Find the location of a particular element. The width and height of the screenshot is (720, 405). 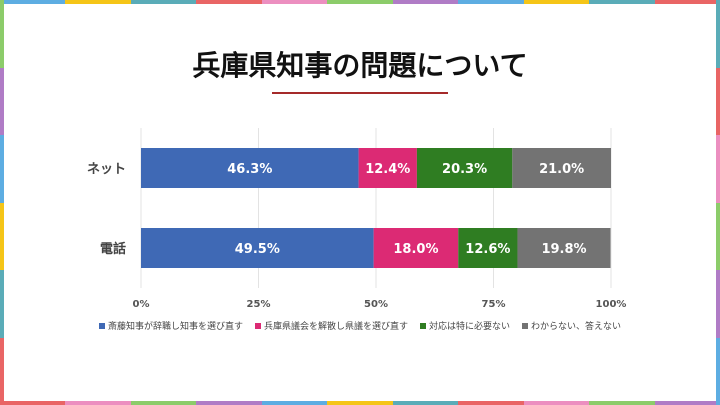

decorative-border-right is located at coordinates (718, 202).